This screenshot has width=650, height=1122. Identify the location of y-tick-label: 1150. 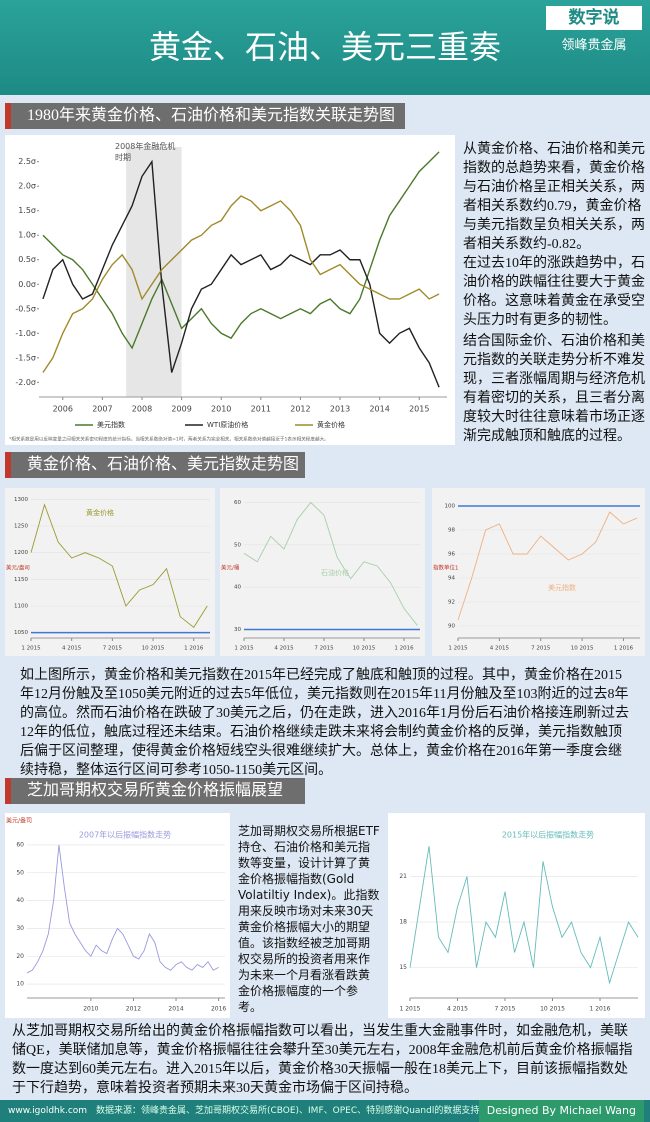
(21, 580).